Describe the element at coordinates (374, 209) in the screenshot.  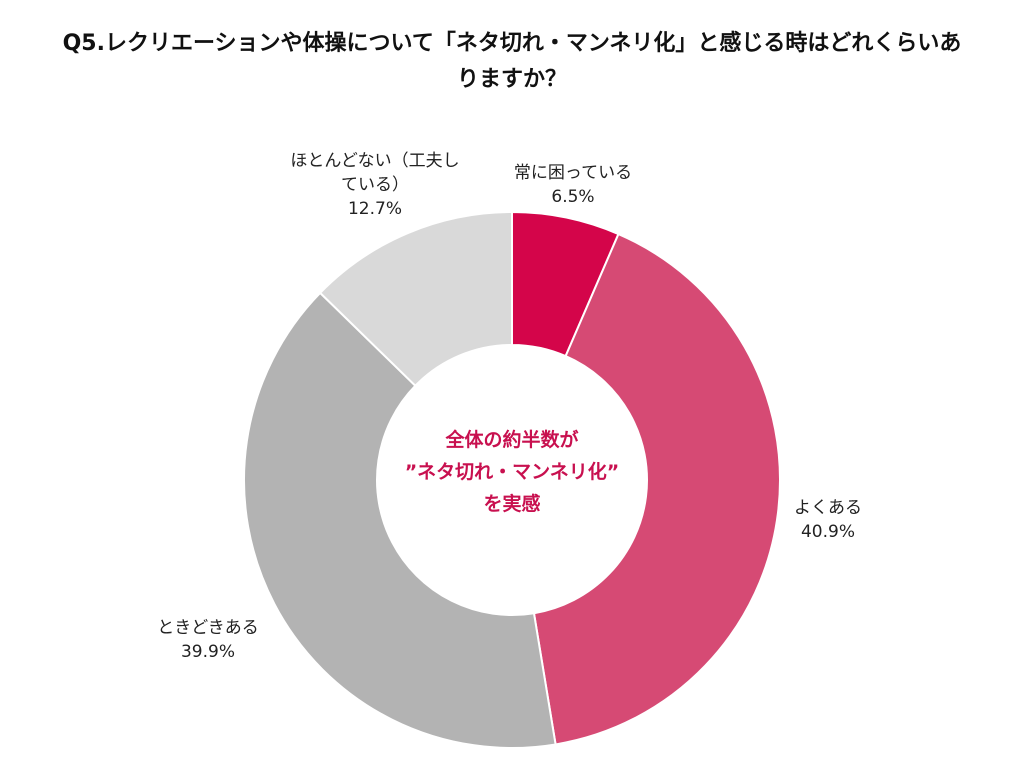
I see `value-label: 12.7%` at that location.